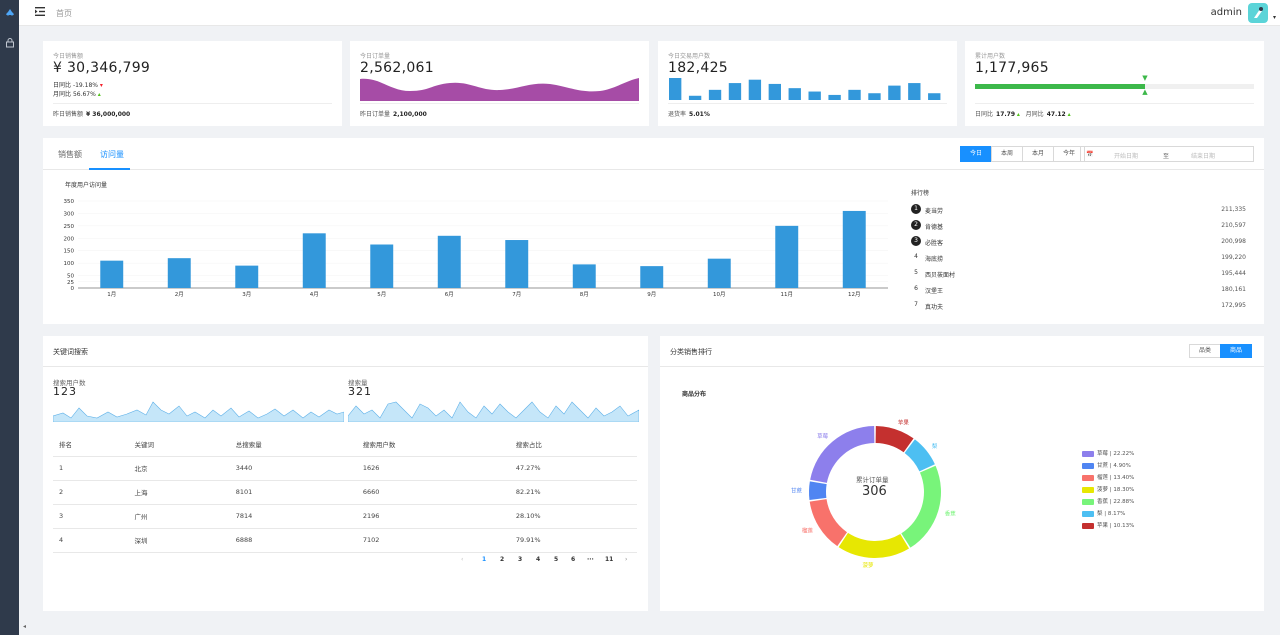 The width and height of the screenshot is (1280, 635). I want to click on foot-label: 昨日订单量, so click(375, 114).